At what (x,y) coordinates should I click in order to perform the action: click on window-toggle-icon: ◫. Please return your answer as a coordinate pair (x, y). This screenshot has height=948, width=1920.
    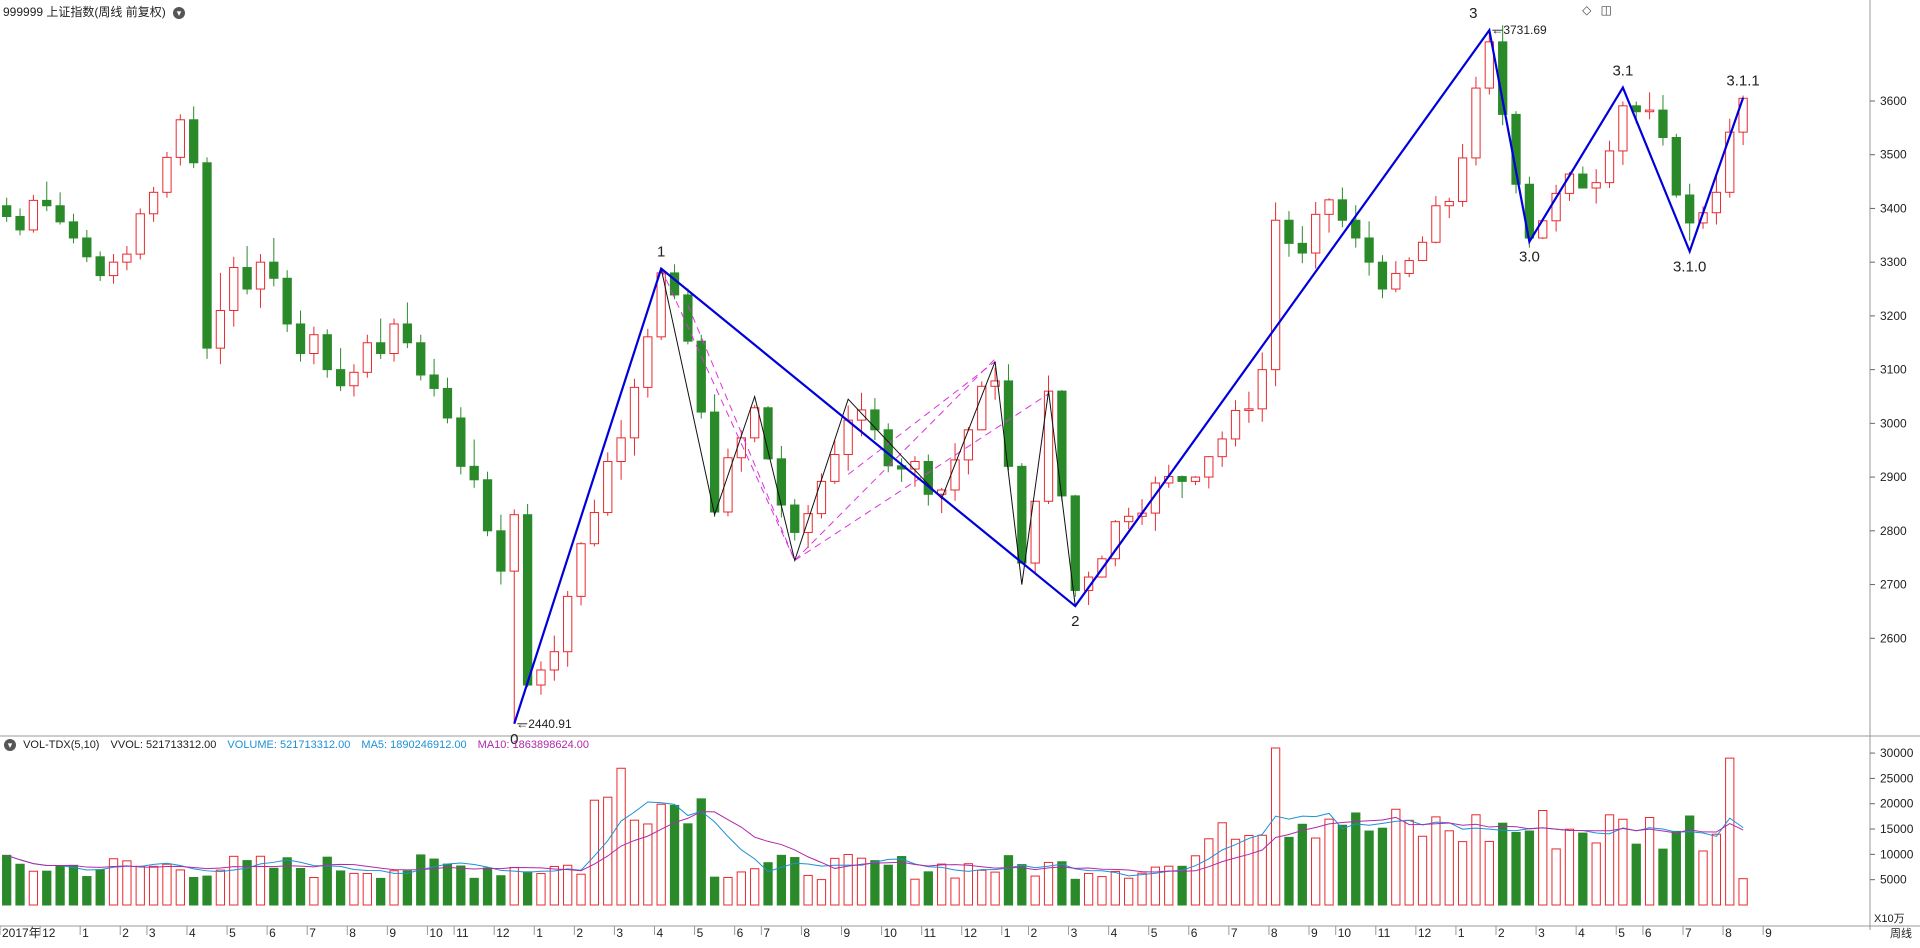
    Looking at the image, I should click on (1606, 10).